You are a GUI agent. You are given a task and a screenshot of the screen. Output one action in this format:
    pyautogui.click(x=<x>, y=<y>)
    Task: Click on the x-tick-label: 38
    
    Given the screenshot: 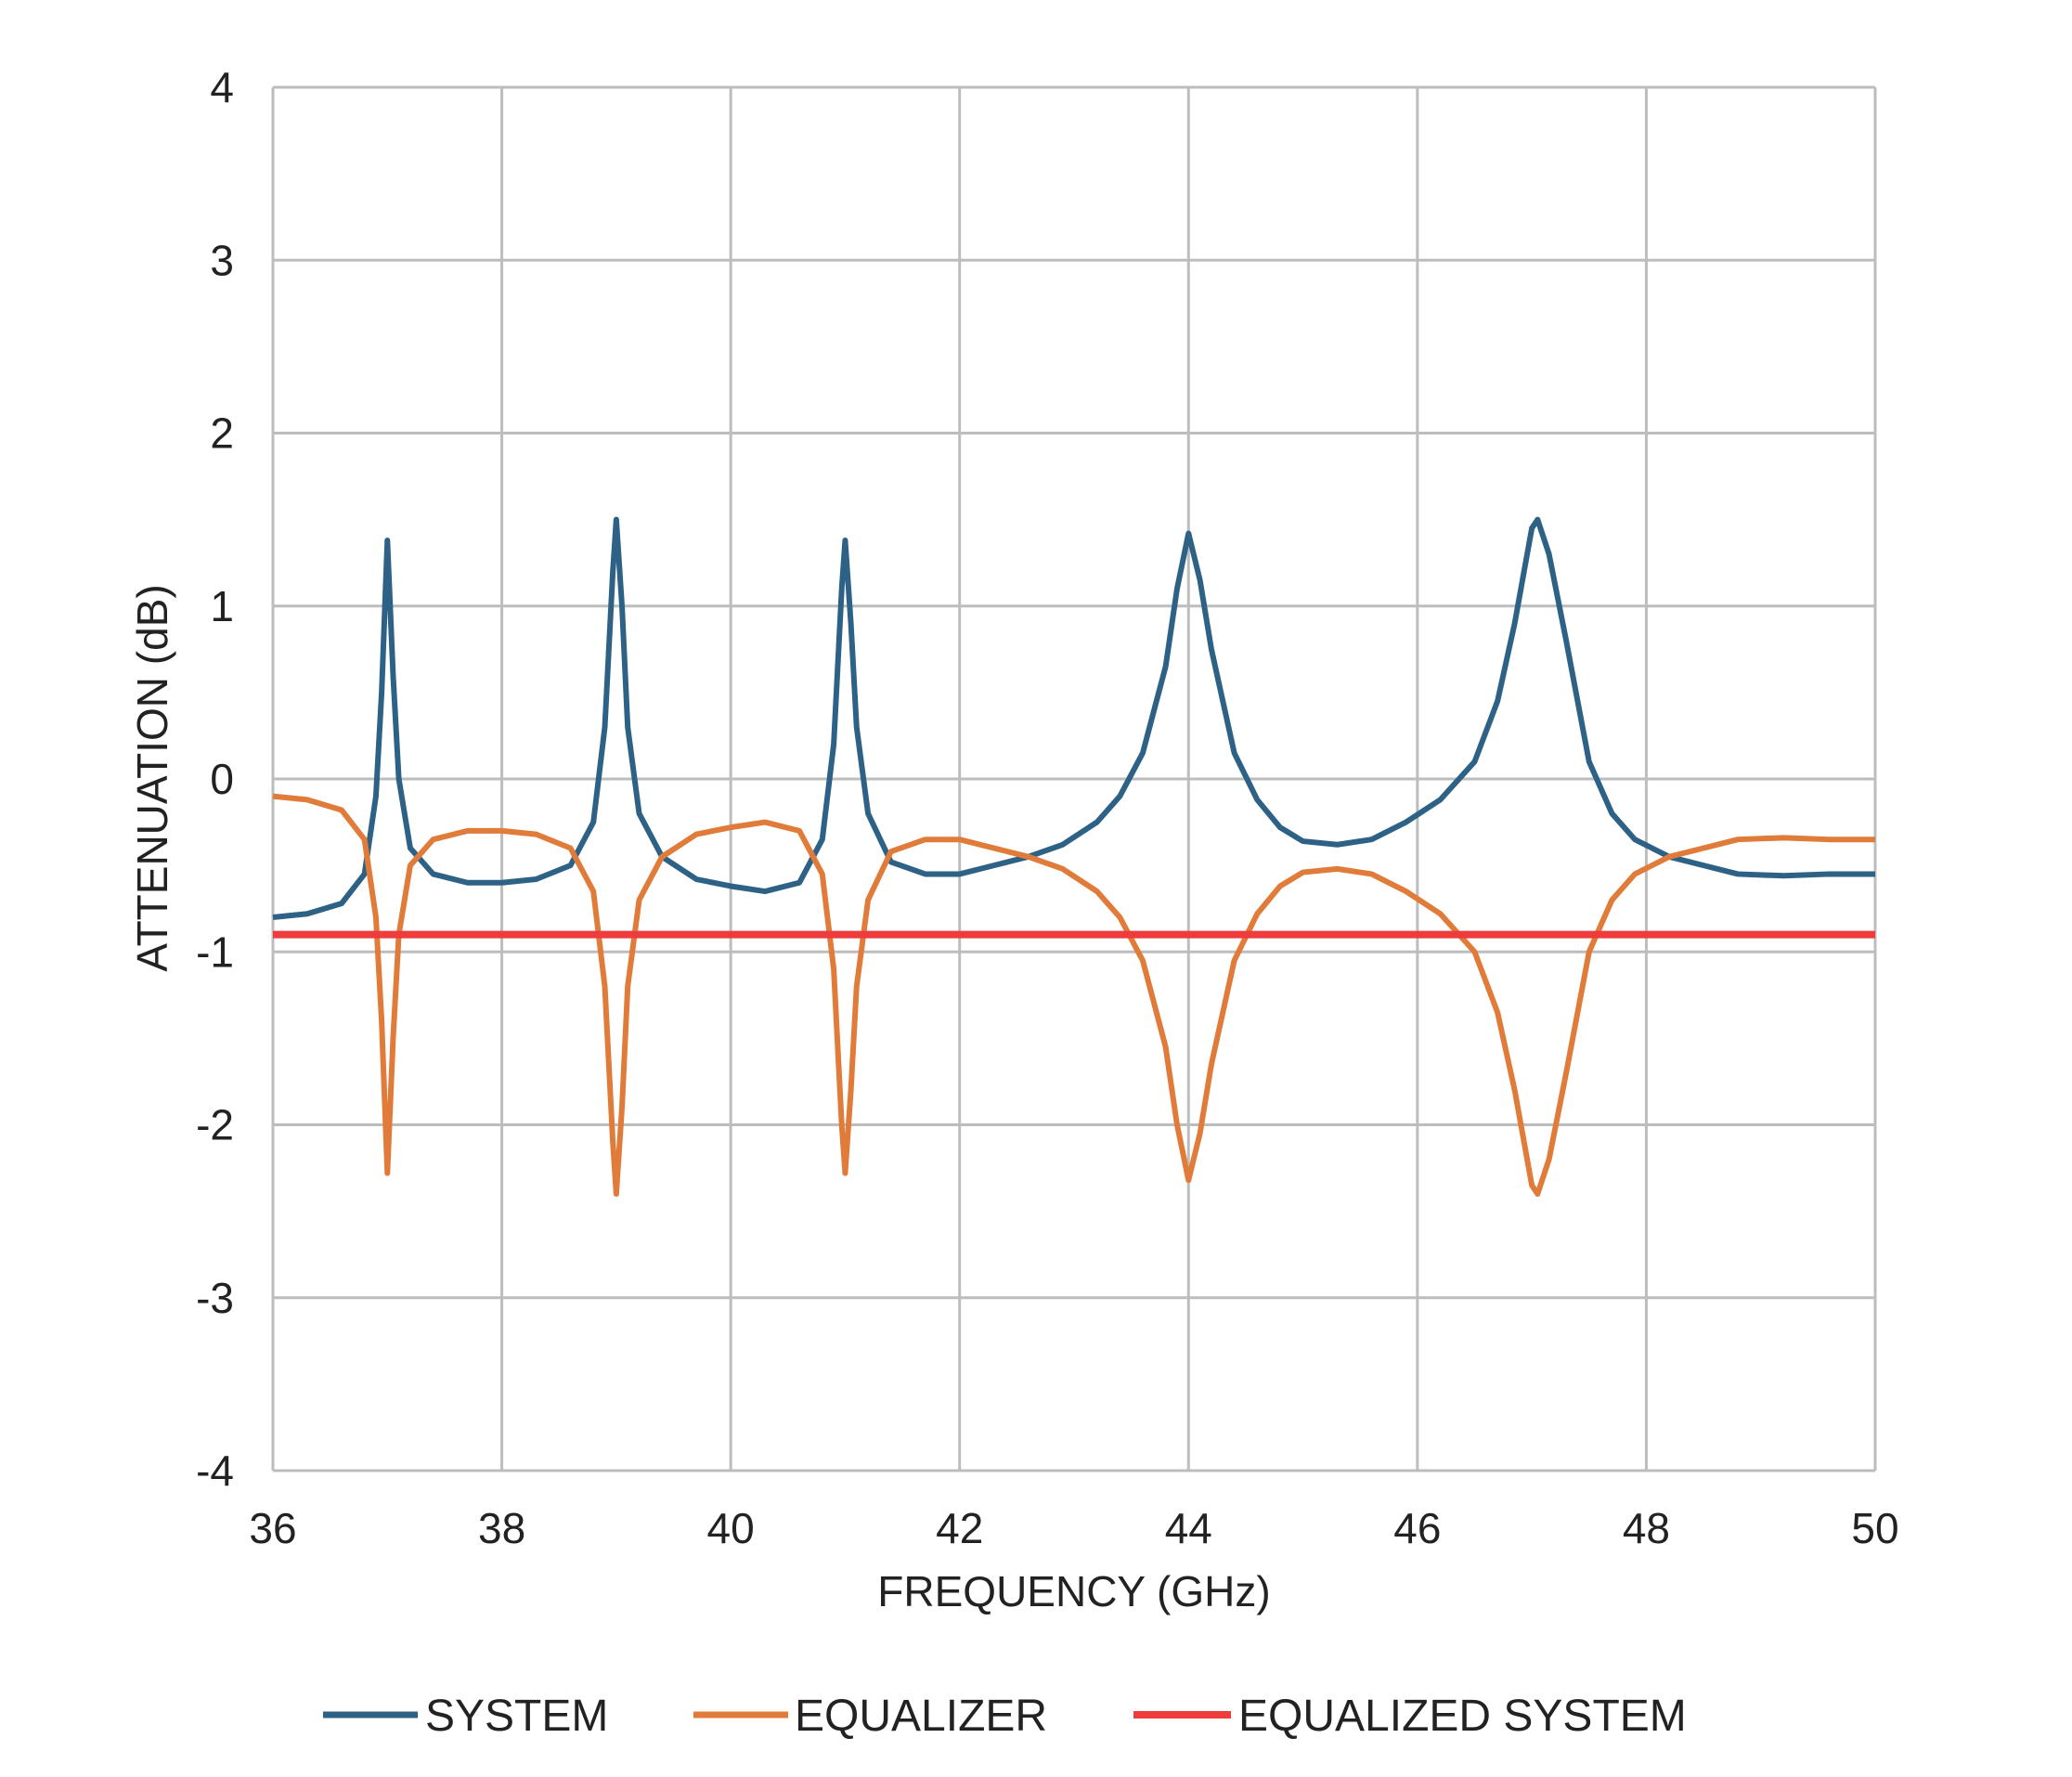 What is the action you would take?
    pyautogui.click(x=501, y=1528)
    